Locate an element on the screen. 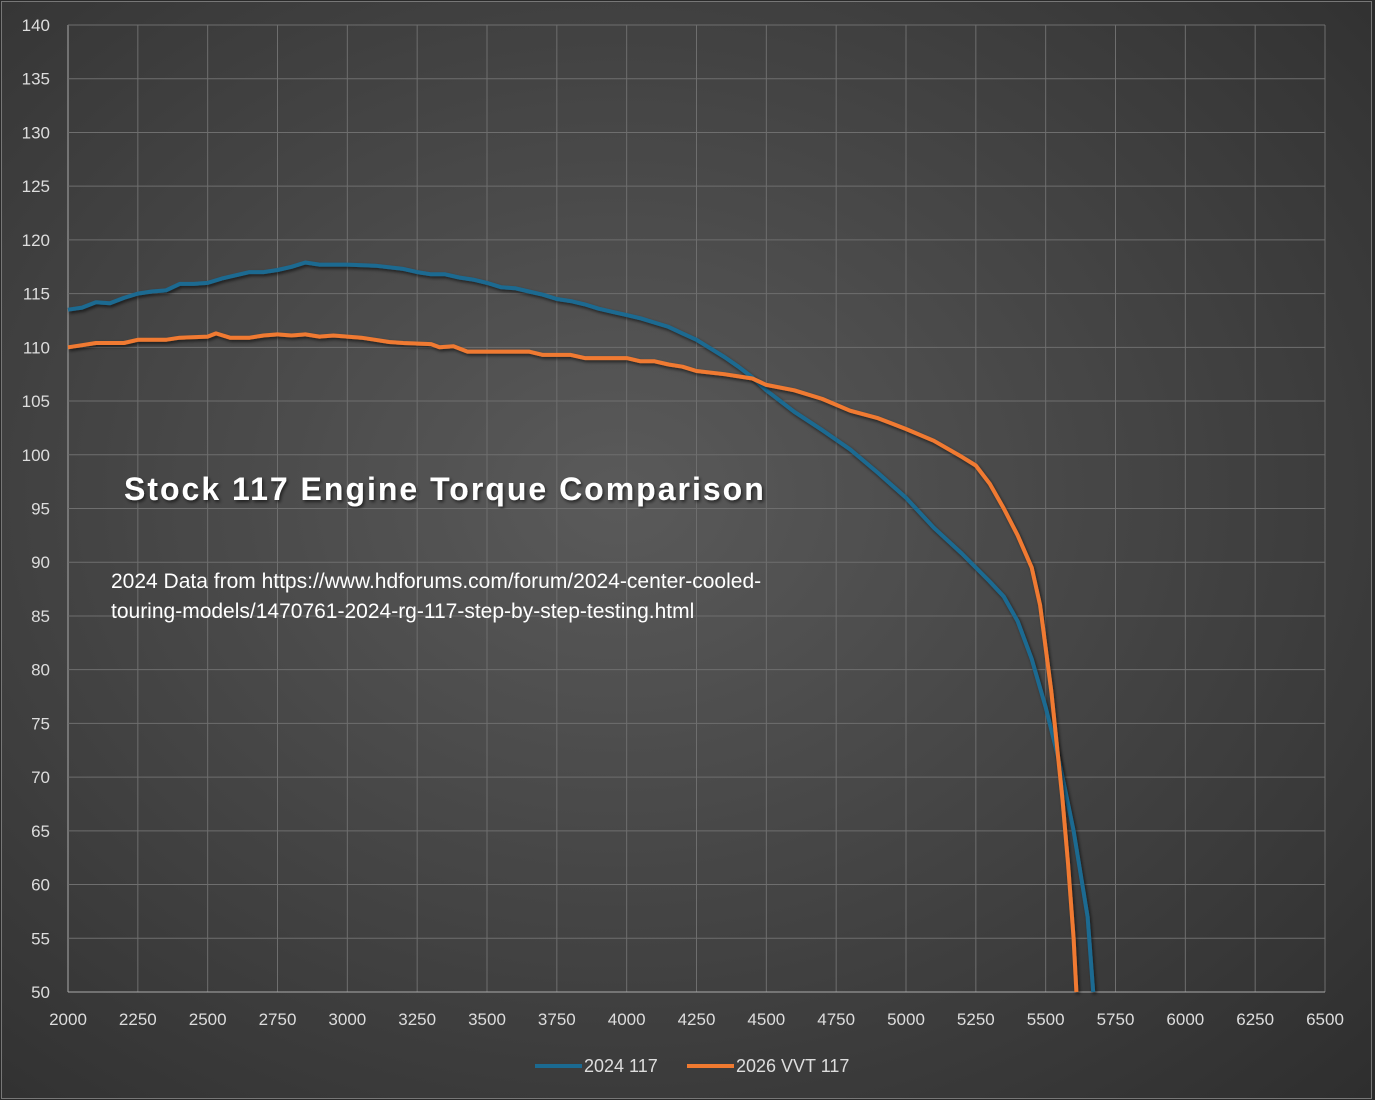 This screenshot has height=1100, width=1375. y-tick-label: 85 is located at coordinates (40, 616).